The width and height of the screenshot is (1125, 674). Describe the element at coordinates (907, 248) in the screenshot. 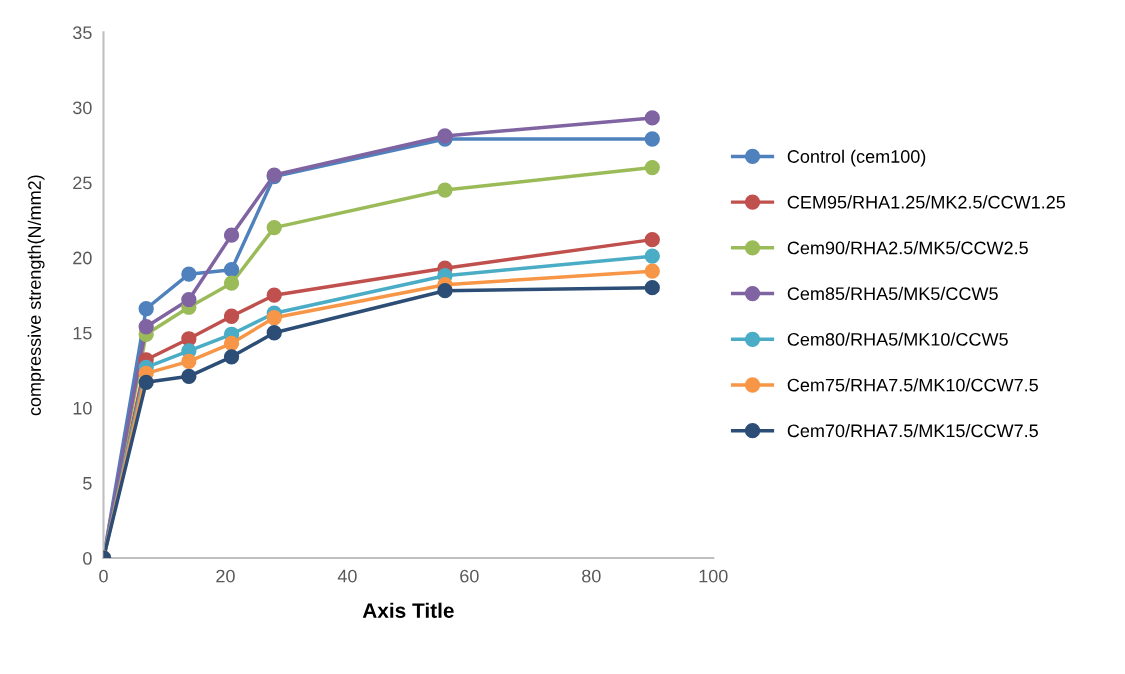

I see `legend-label: Cem90/RHA2.5/MK5/CCW2.5` at that location.